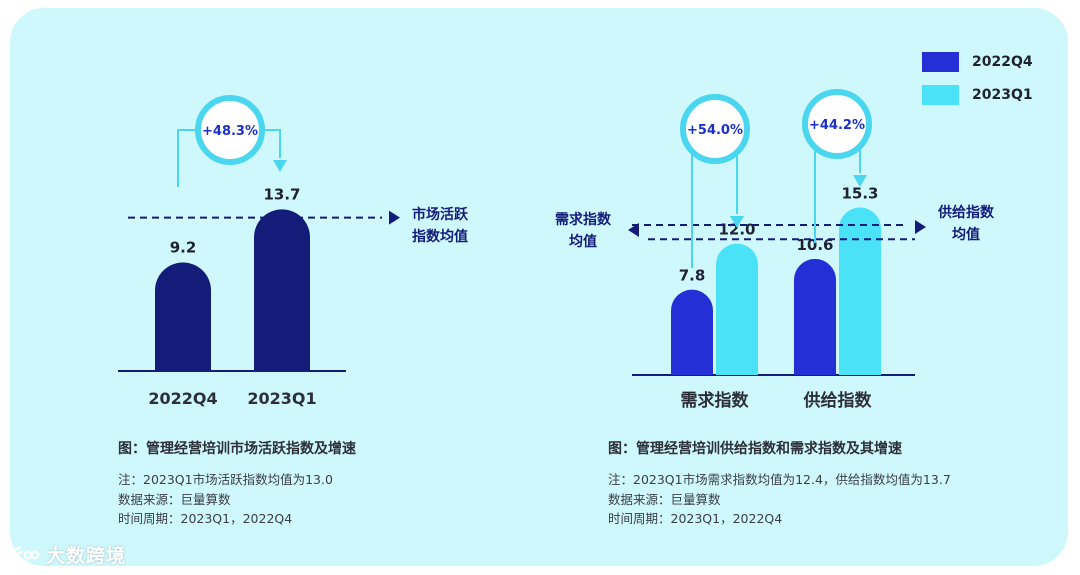 This screenshot has width=1080, height=575. What do you see at coordinates (183, 316) in the screenshot?
I see `left-bar-2022Q4` at bounding box center [183, 316].